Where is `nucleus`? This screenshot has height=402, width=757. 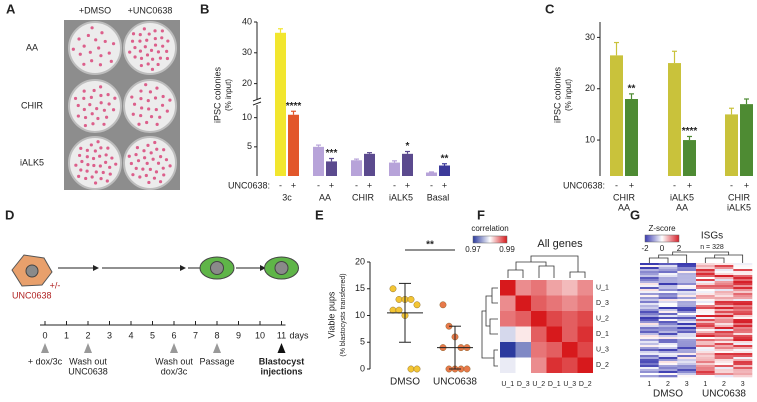 nucleus is located at coordinates (281, 268).